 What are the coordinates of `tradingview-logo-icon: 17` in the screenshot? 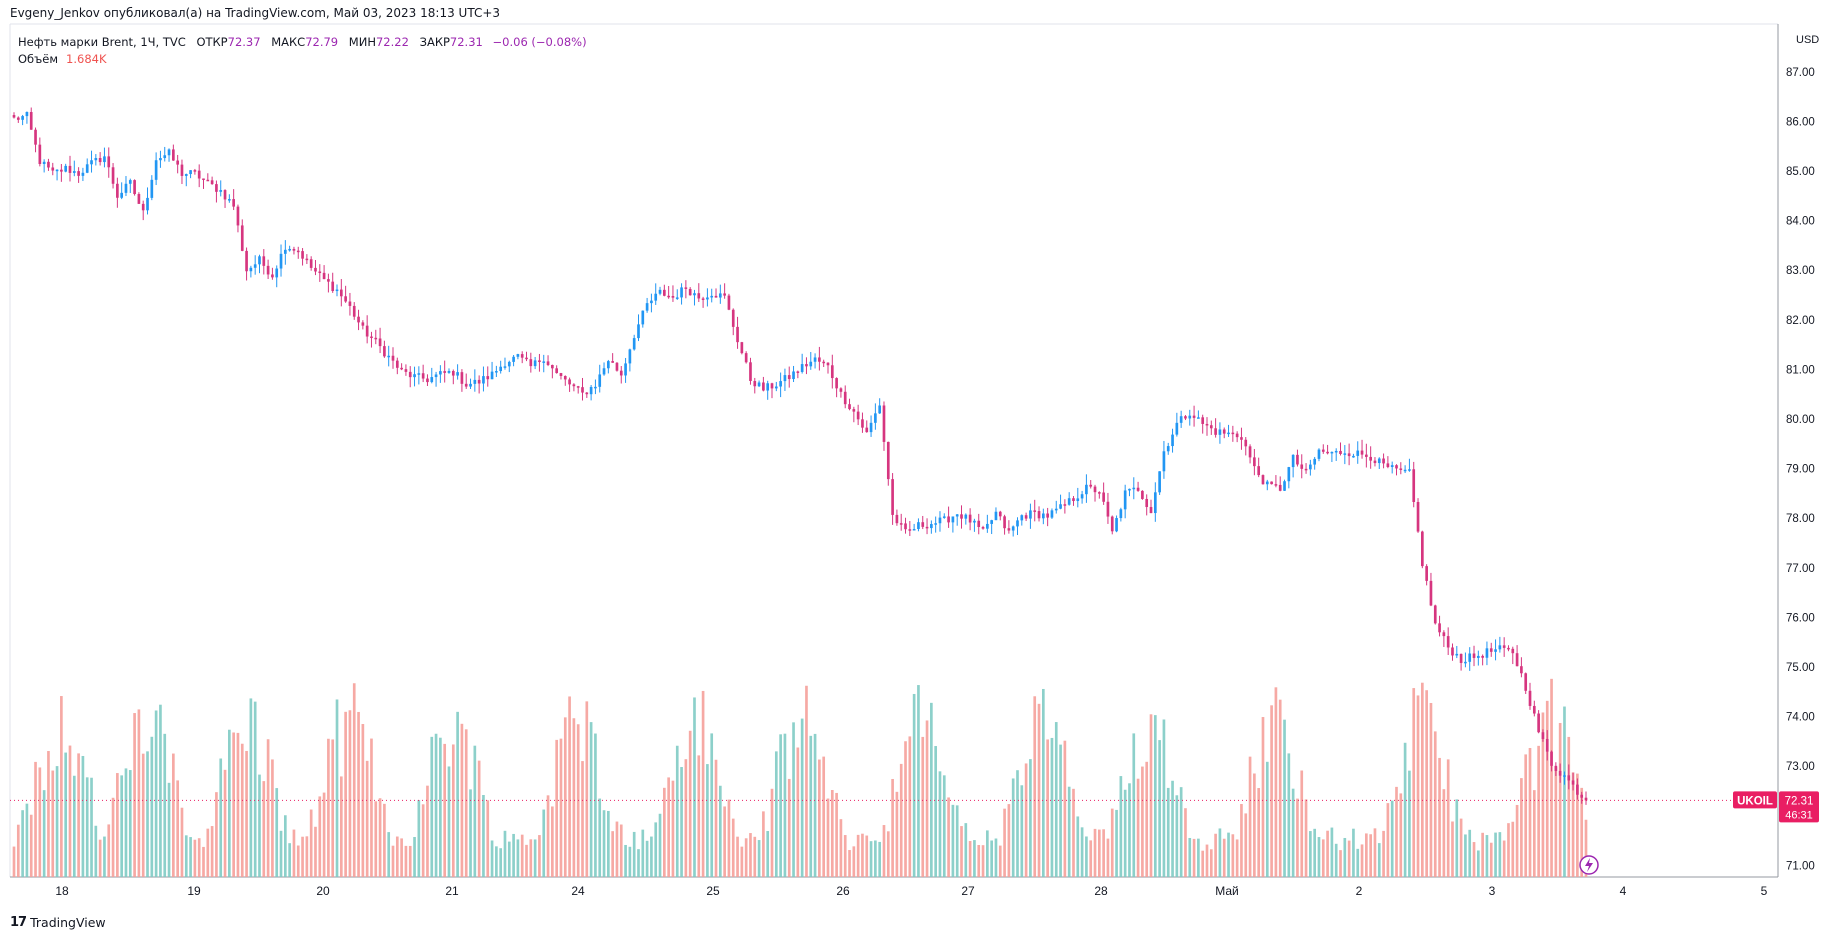 It's located at (18, 922).